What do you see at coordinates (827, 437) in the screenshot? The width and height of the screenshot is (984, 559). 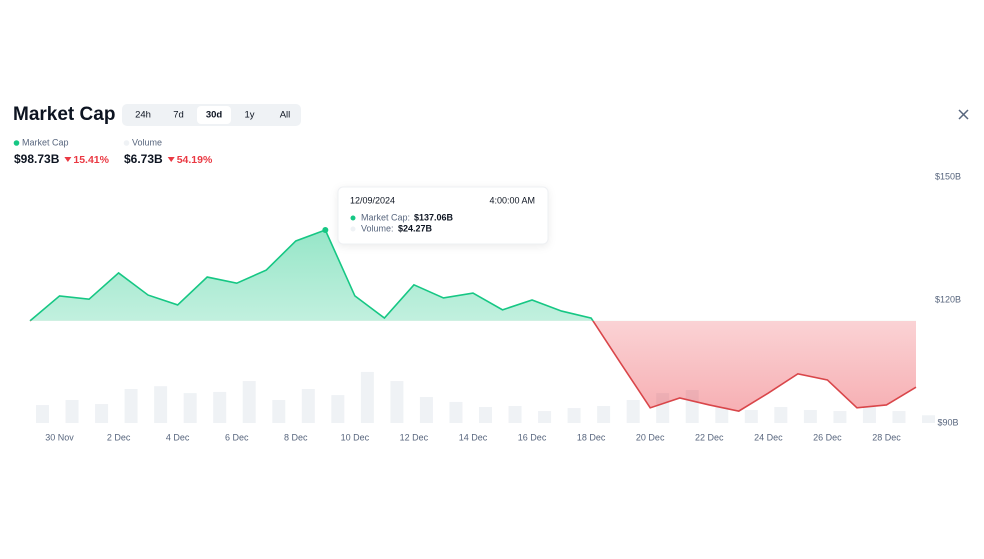 I see `x-tick-label: 26 Dec` at bounding box center [827, 437].